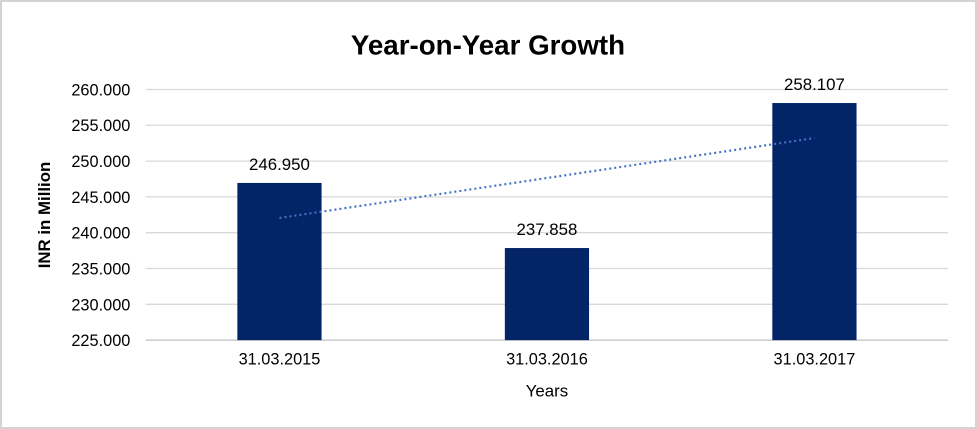  I want to click on y-tick-label-5: 250.000, so click(100, 162).